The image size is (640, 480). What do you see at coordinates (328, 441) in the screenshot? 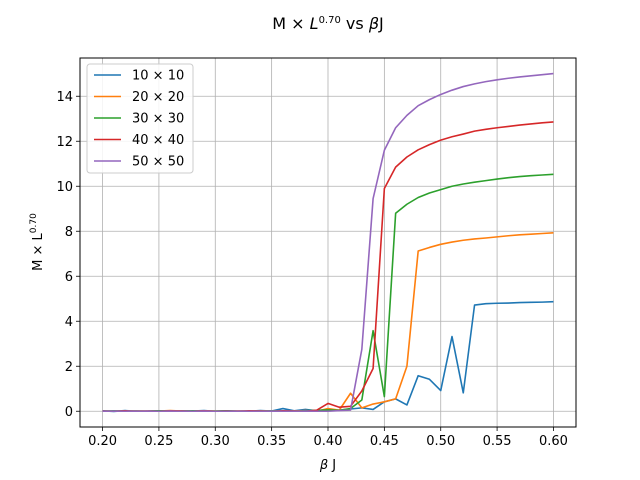
I see `x-tick-label: 0.40` at bounding box center [328, 441].